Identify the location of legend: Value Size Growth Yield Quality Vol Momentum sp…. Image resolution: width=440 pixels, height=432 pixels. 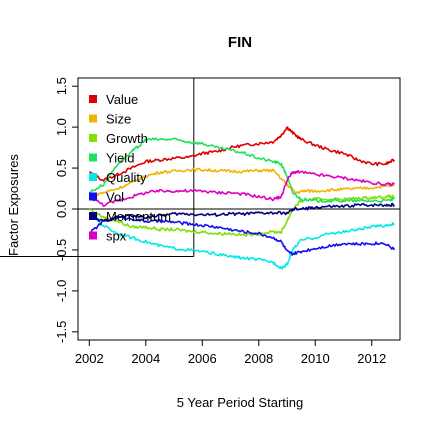
(130, 168).